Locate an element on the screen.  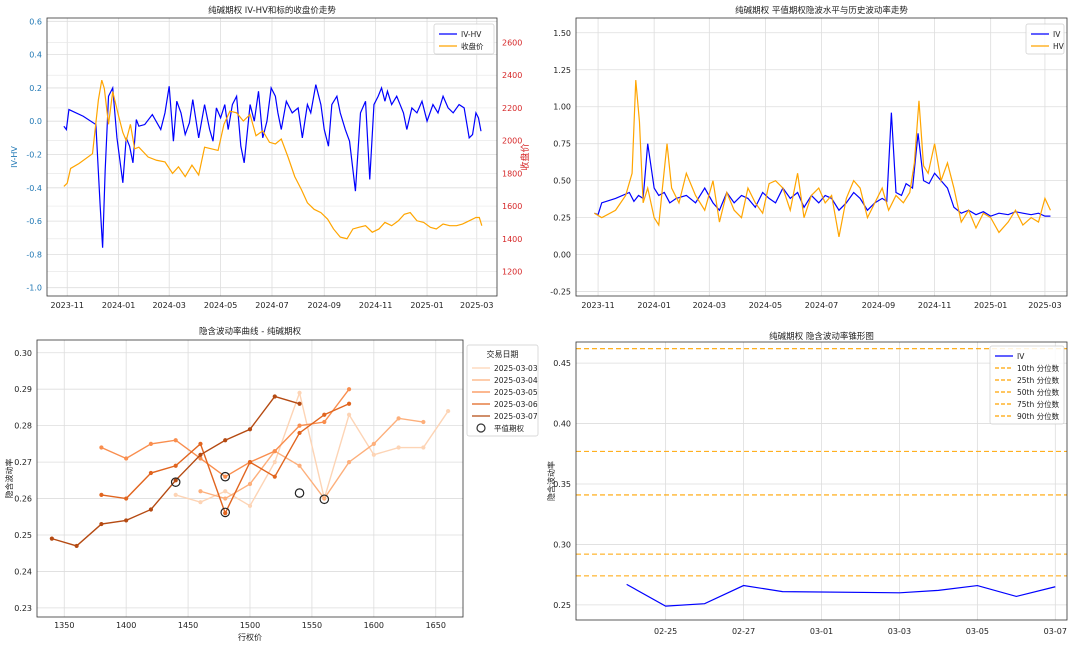
chart3-title: 隐含波动率曲线 - 纯碱期权 is located at coordinates (250, 331).